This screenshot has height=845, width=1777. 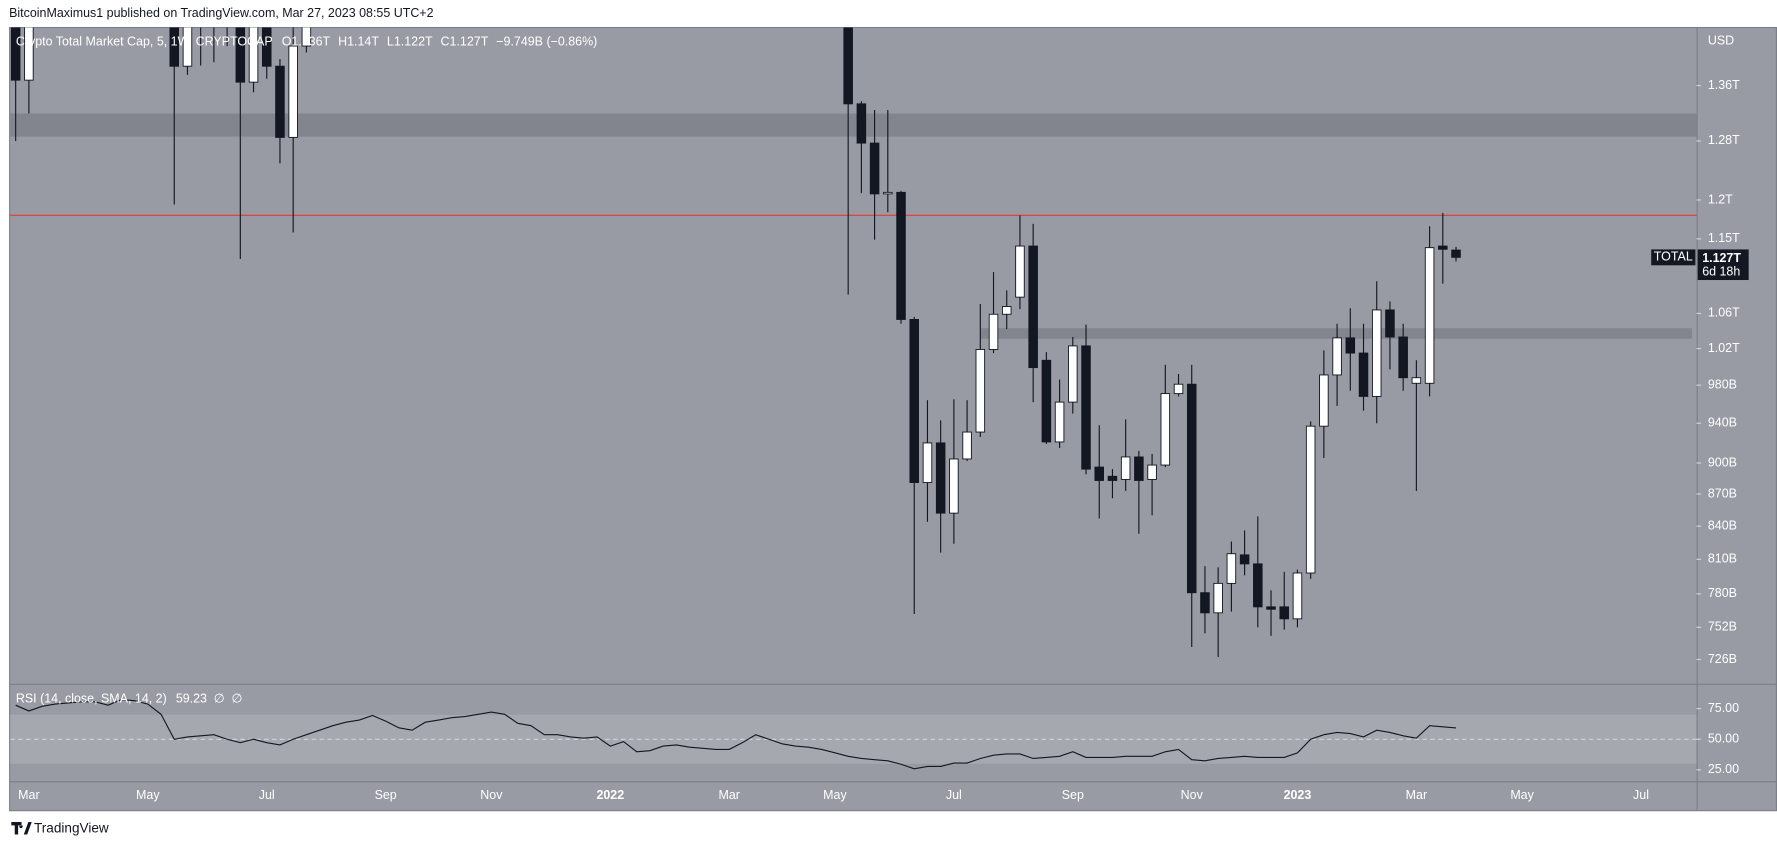 I want to click on ohlc-key: O, so click(x=287, y=42).